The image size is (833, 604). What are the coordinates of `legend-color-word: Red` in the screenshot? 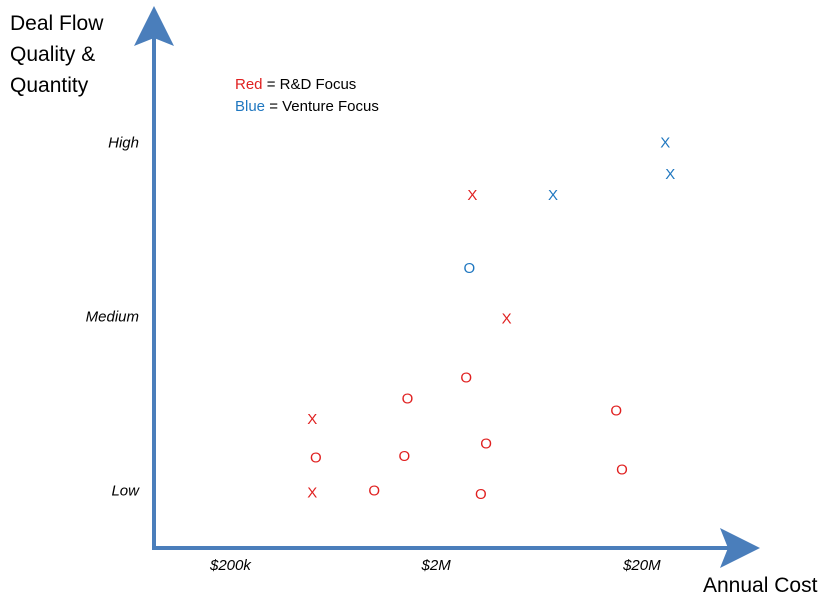 It's located at (249, 84).